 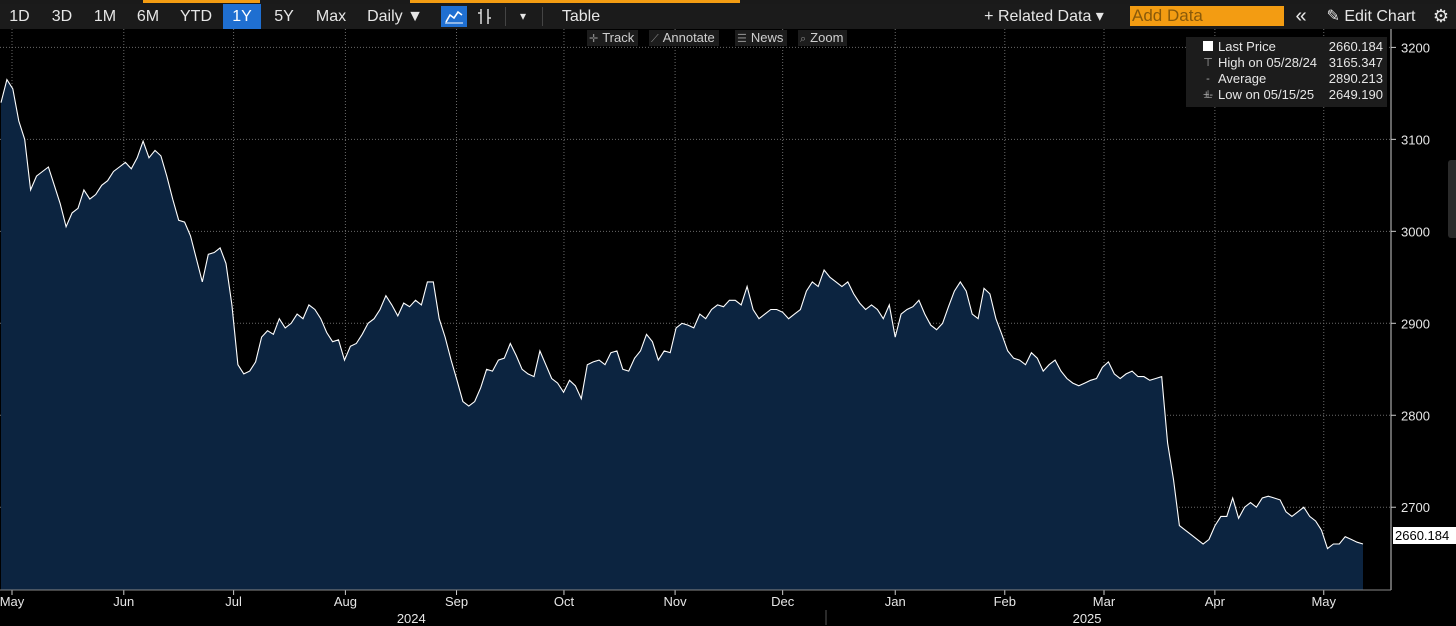 What do you see at coordinates (1087, 618) in the screenshot?
I see `year-label: 2025` at bounding box center [1087, 618].